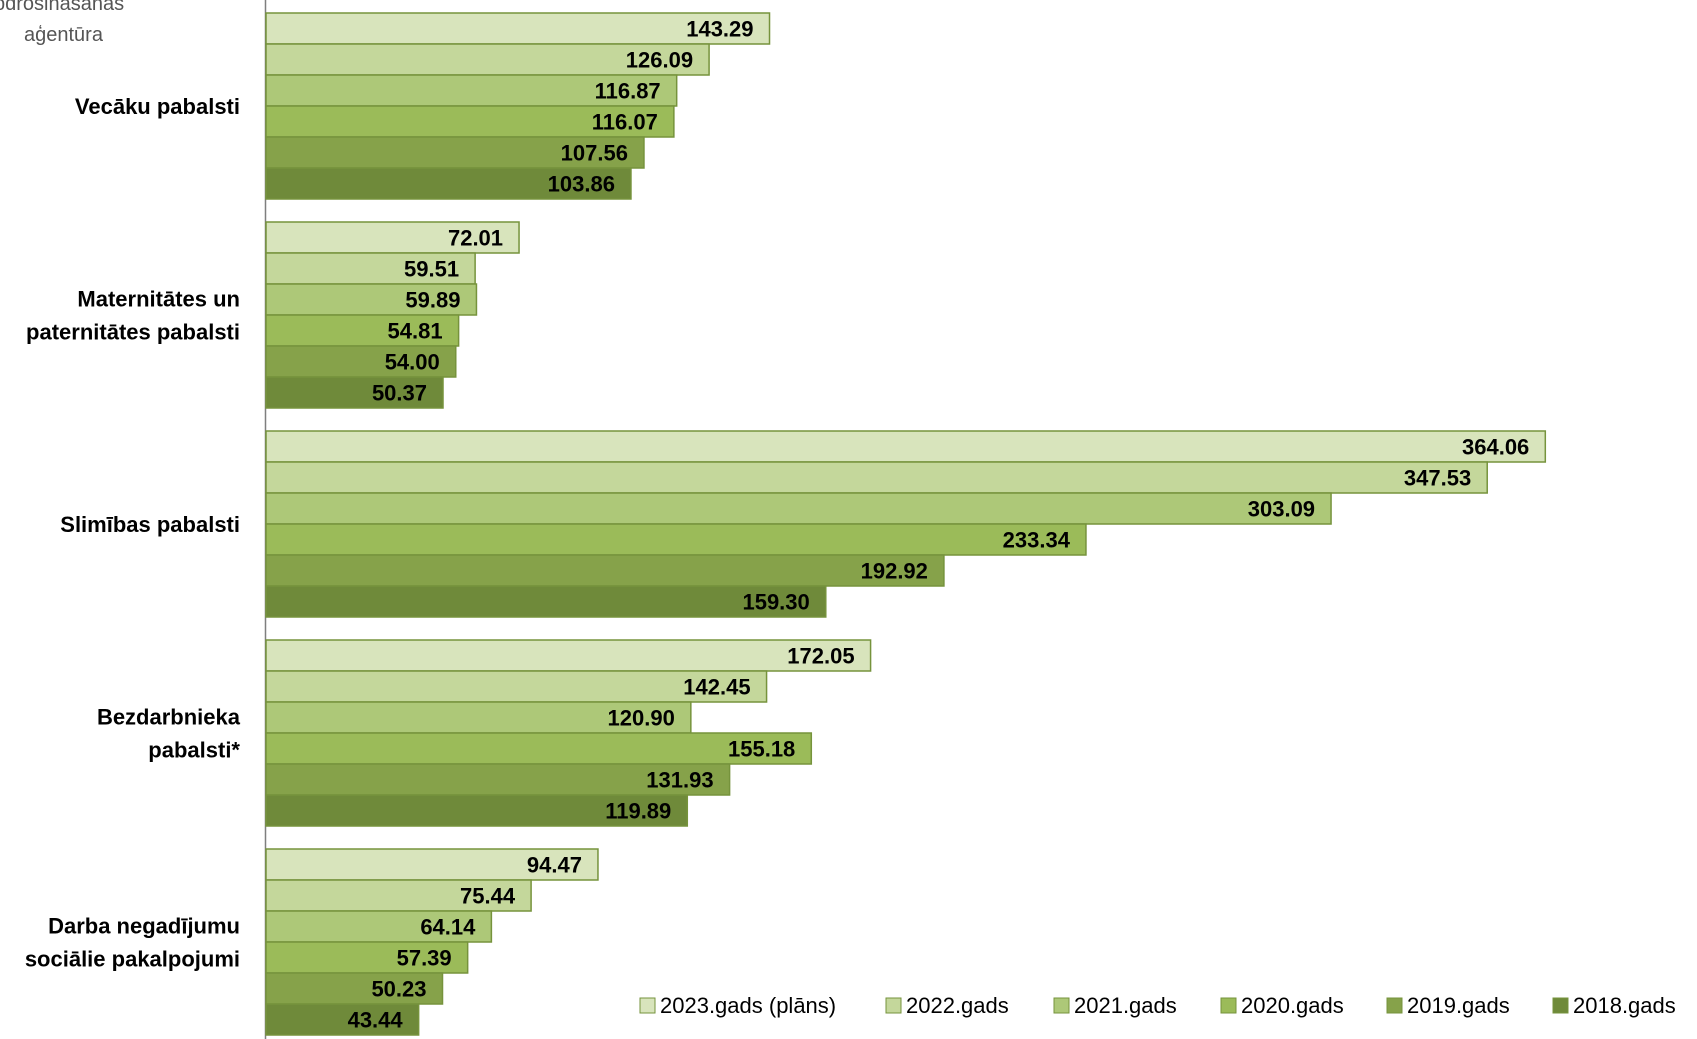  I want to click on logo: pdrošināšanas aģentūra, so click(62, 23).